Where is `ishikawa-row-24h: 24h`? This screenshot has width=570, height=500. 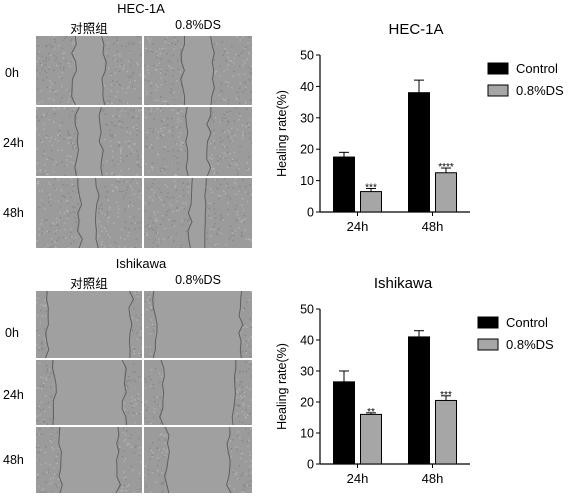 ishikawa-row-24h: 24h is located at coordinates (13, 395).